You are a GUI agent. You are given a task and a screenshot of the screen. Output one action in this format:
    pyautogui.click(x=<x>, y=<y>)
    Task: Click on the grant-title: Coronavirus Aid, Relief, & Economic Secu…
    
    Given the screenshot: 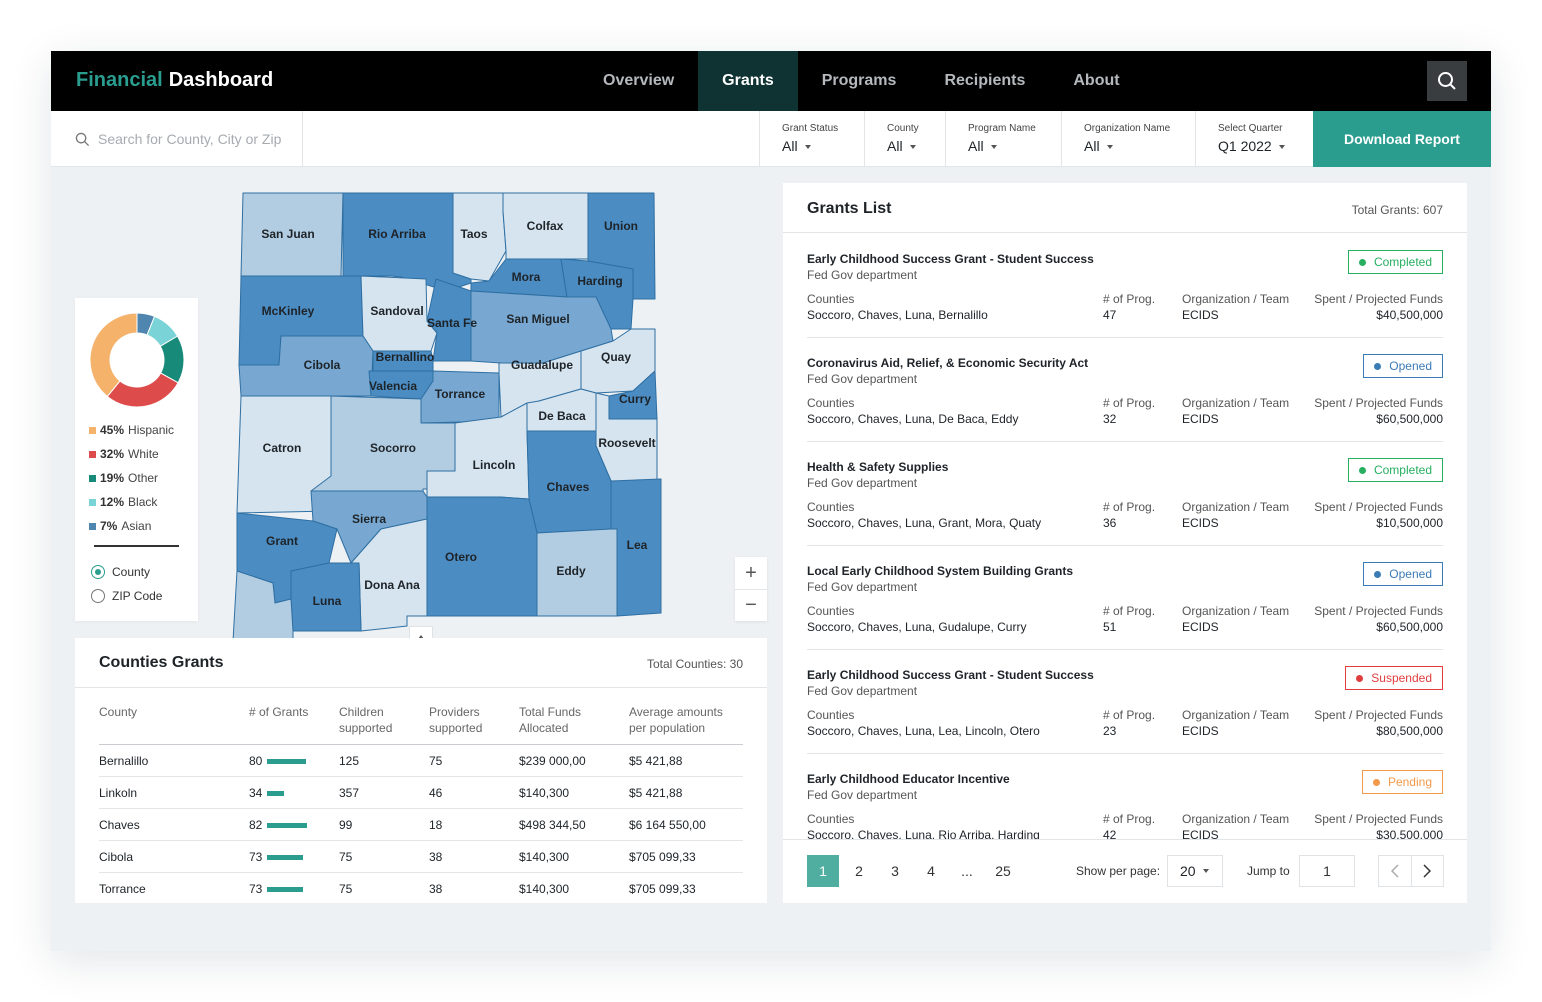 What is the action you would take?
    pyautogui.click(x=948, y=363)
    